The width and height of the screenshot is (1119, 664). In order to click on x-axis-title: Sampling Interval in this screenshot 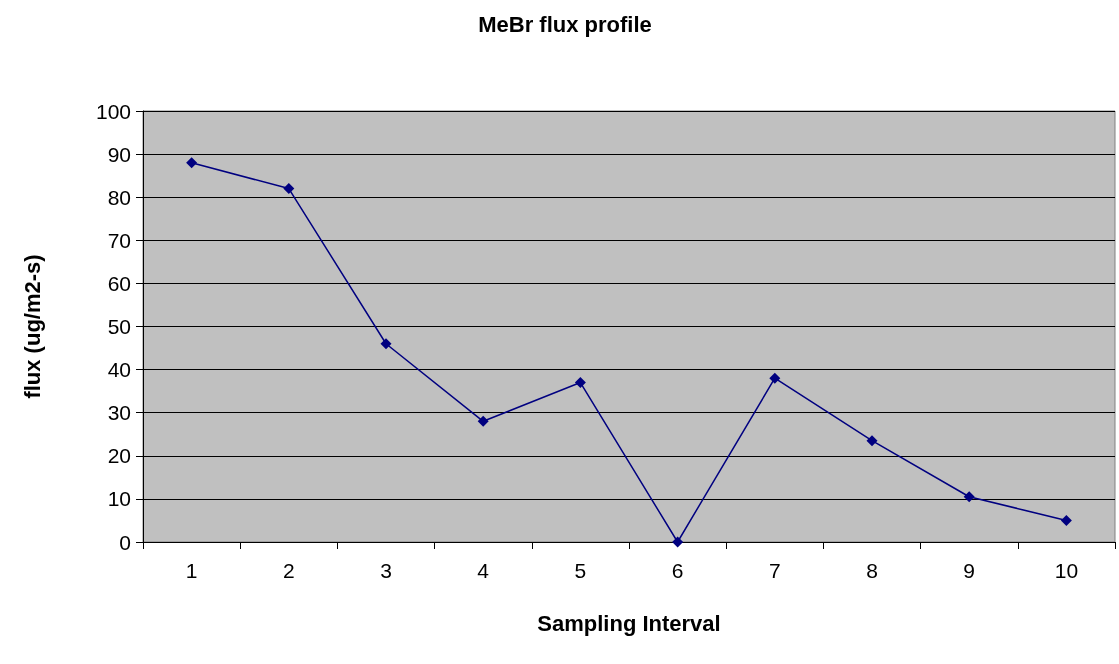, I will do `click(629, 623)`.